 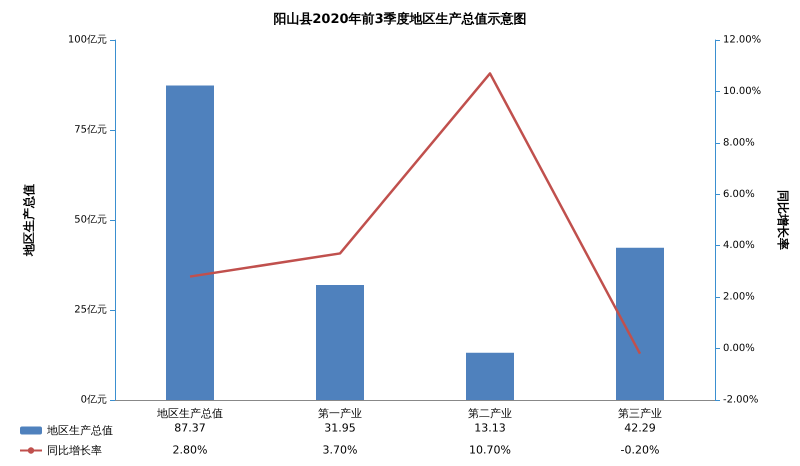 I want to click on y-tick-label: 0亿元, so click(x=93, y=400).